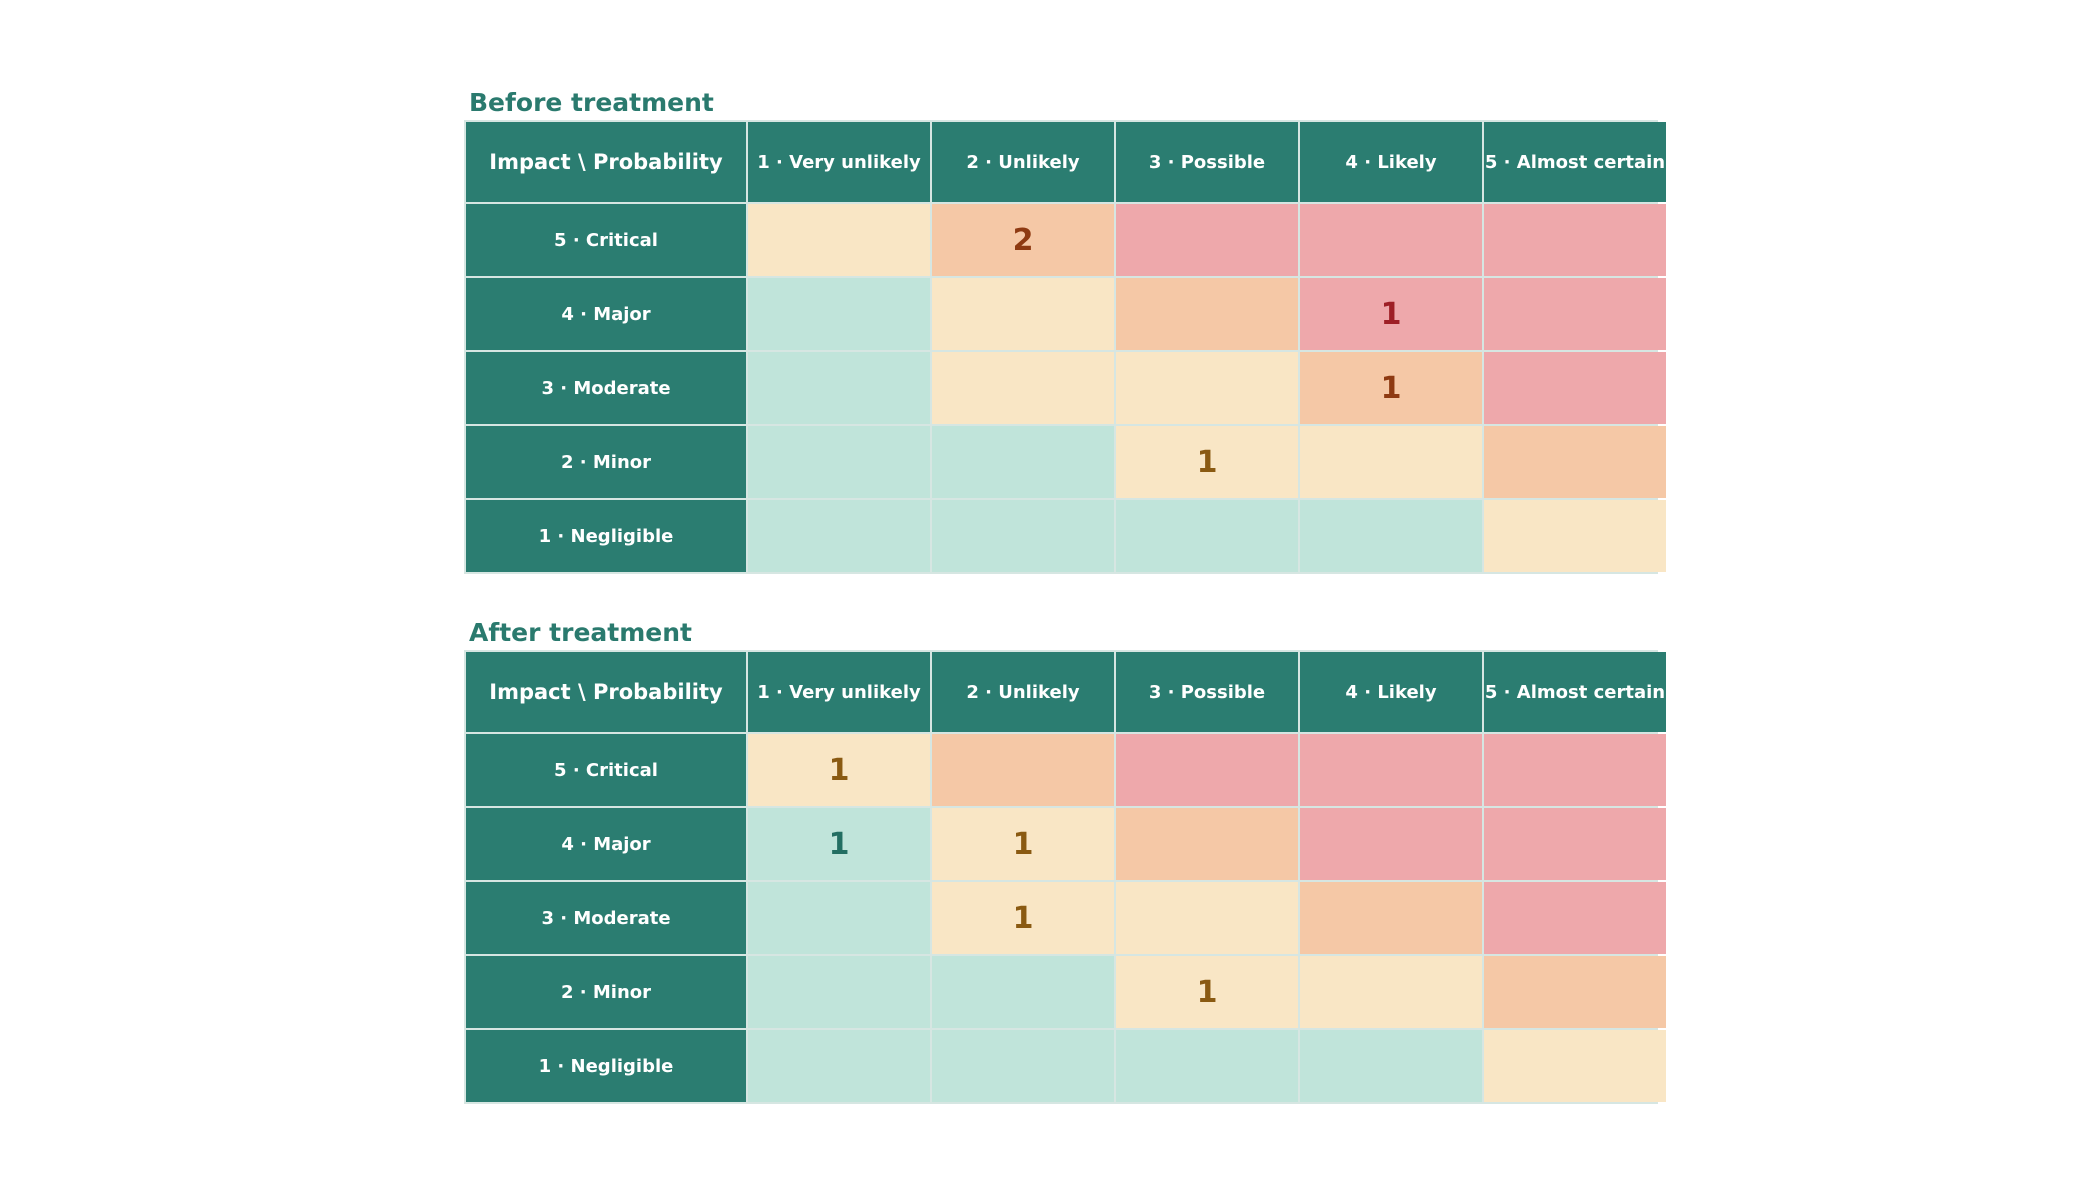 This screenshot has height=1181, width=2100. I want to click on matrix-title: Before treatment, so click(591, 102).